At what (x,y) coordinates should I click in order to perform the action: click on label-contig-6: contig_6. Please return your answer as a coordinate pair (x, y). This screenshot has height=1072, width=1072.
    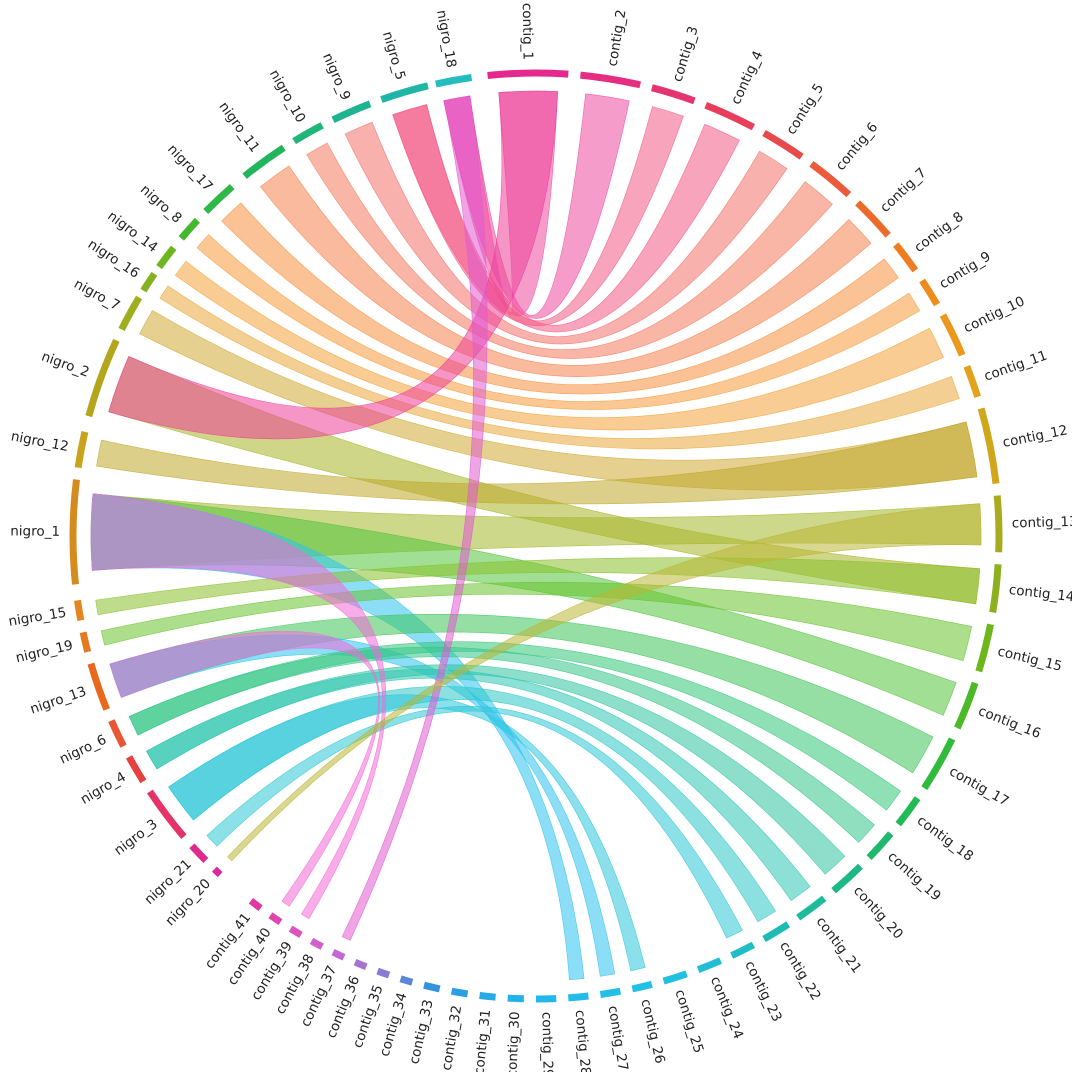
    Looking at the image, I should click on (857, 146).